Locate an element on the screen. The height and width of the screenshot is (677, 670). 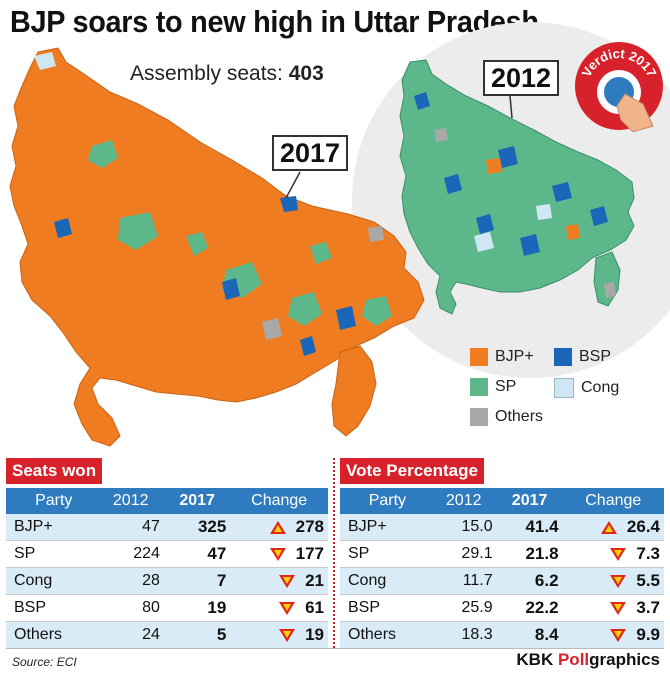
seats-won-title: Seats won is located at coordinates (54, 471).